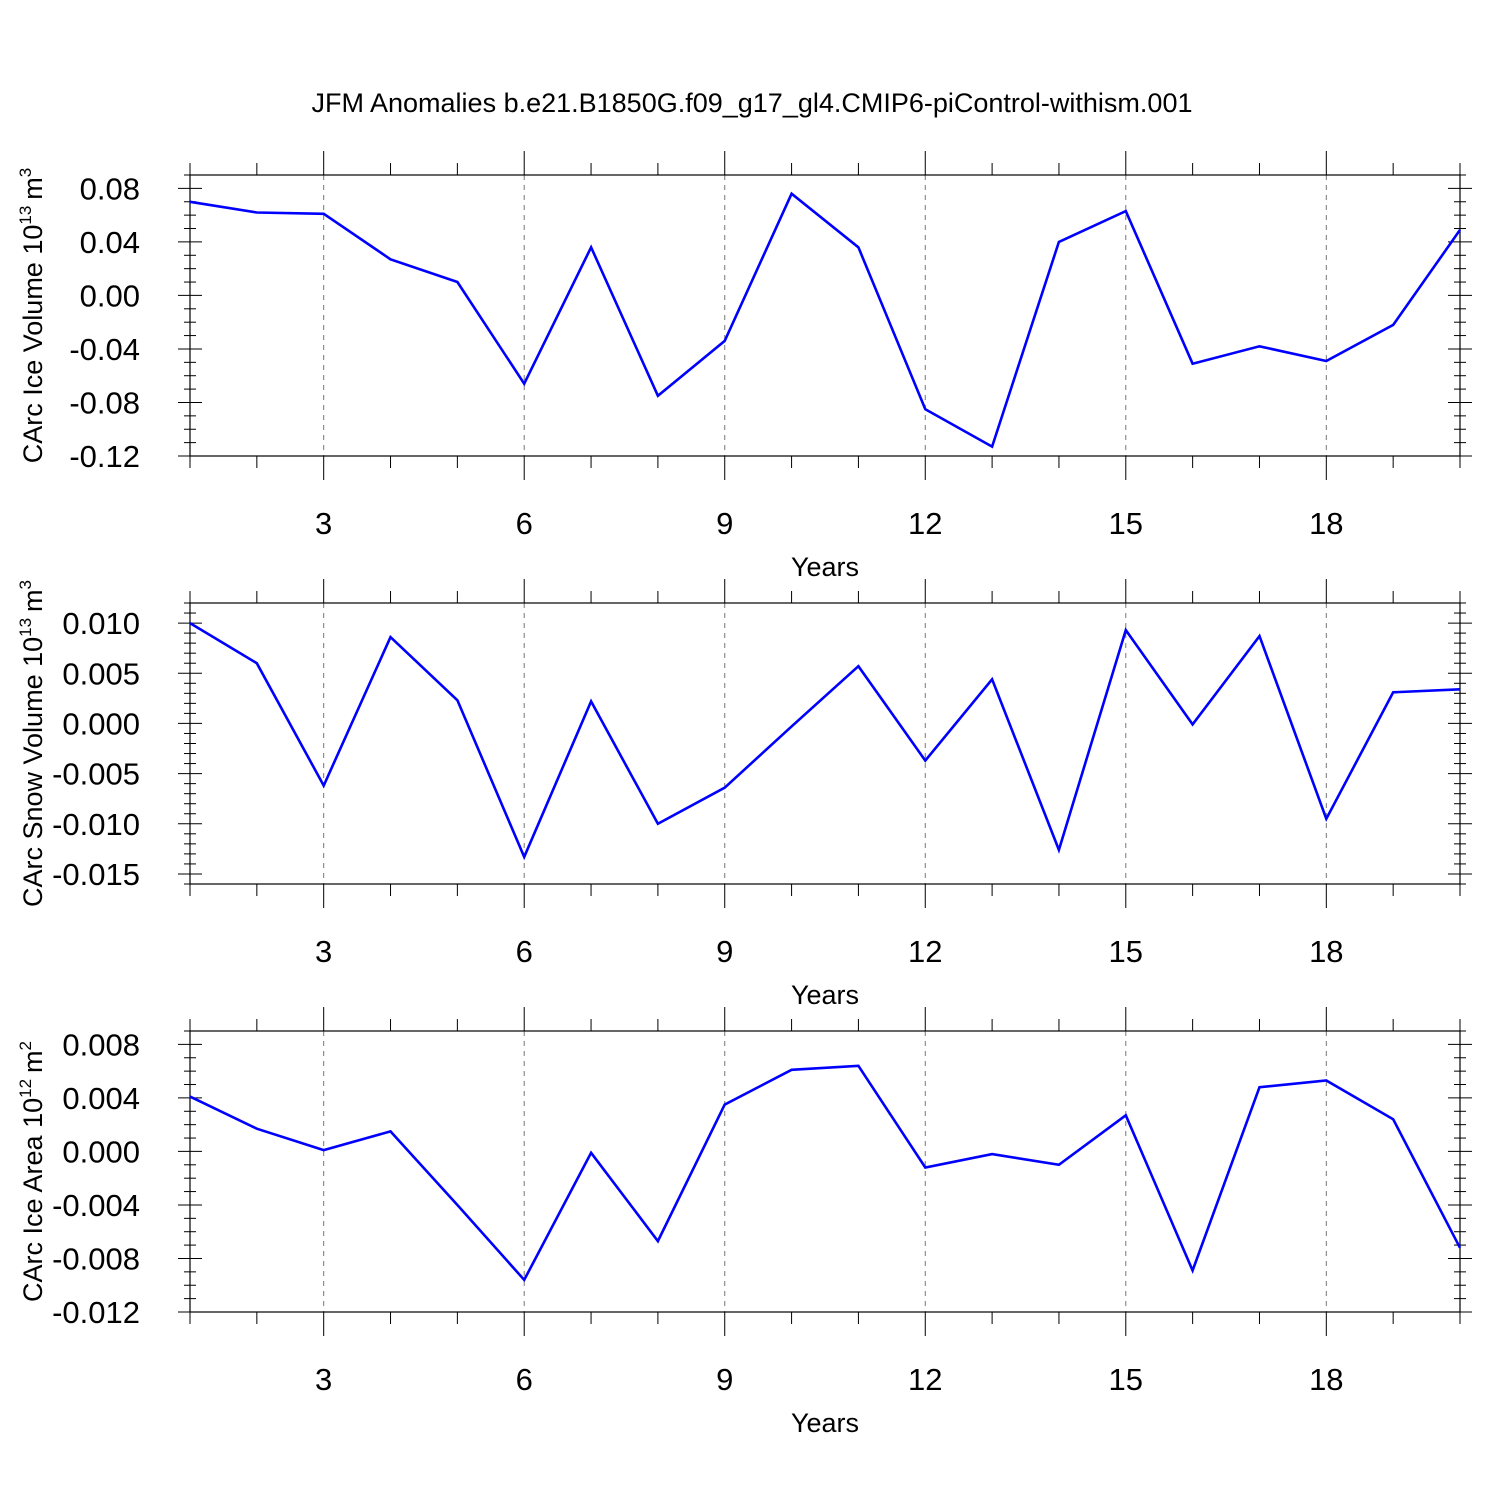 This screenshot has height=1500, width=1500. Describe the element at coordinates (101, 673) in the screenshot. I see `y-tick-label: 0.005` at that location.